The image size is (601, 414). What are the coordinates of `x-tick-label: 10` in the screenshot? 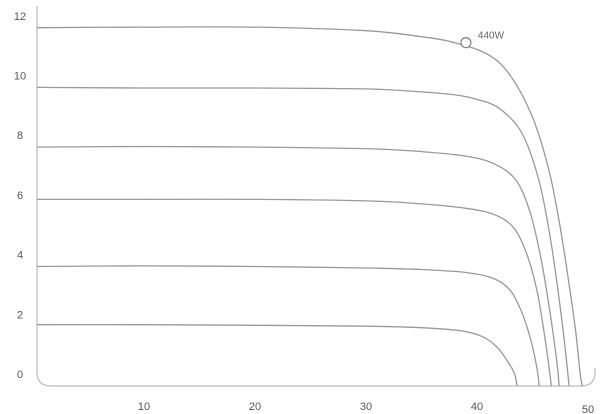 It's located at (144, 407).